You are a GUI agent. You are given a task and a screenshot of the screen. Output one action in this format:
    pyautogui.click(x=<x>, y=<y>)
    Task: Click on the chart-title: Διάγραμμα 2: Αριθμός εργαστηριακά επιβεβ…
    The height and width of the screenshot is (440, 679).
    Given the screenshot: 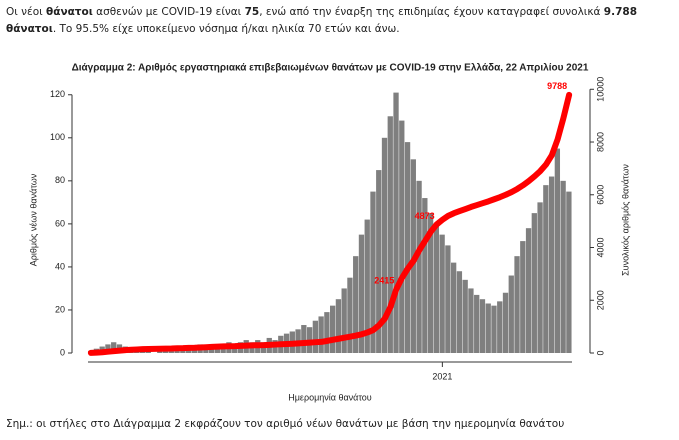 What is the action you would take?
    pyautogui.click(x=330, y=68)
    